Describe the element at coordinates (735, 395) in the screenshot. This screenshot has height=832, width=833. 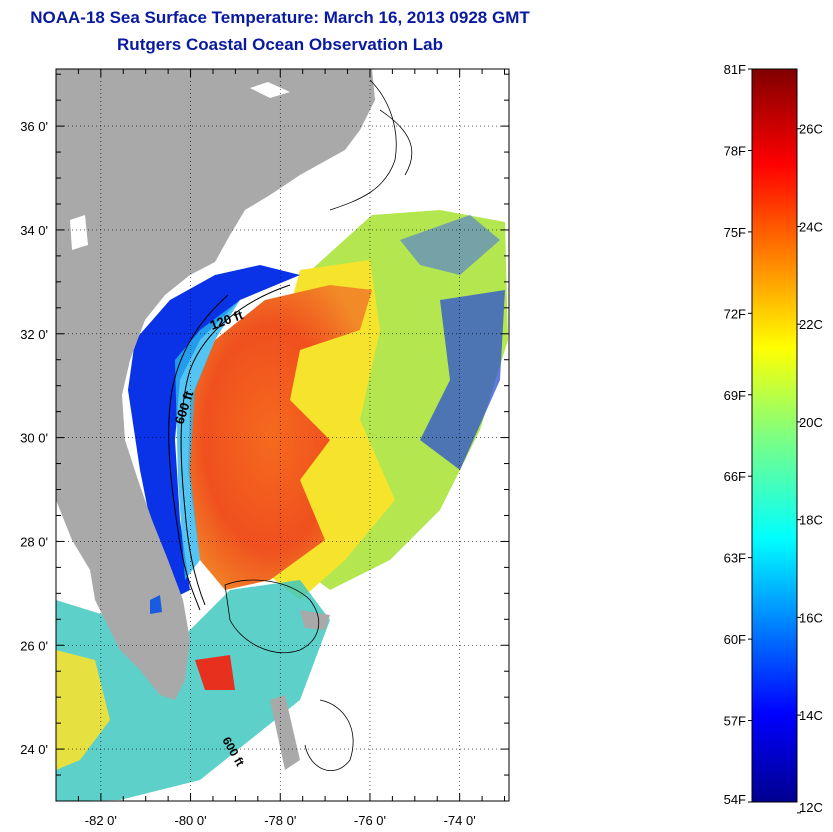
I see `colorbar-f-label: 69F` at that location.